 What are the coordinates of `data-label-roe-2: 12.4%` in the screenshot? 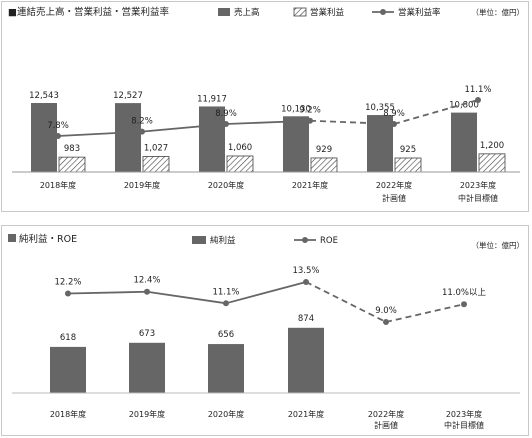 It's located at (146, 281).